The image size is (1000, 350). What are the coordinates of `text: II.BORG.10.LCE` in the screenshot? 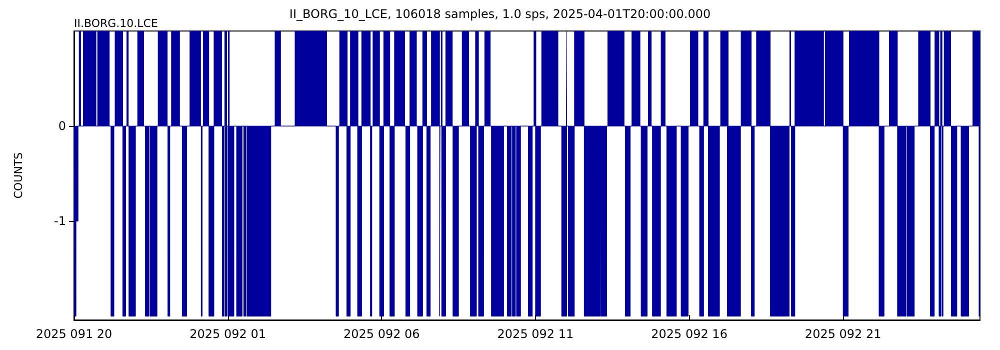 It's located at (116, 23).